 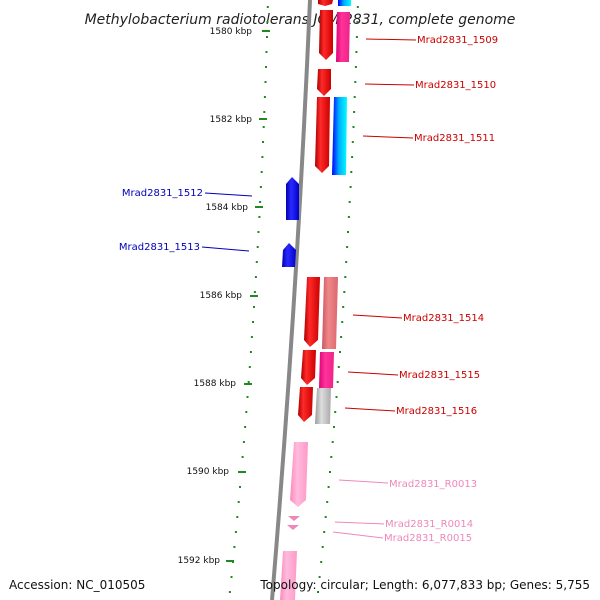 What do you see at coordinates (436, 411) in the screenshot?
I see `gene-label-1516: Mrad2831_1516` at bounding box center [436, 411].